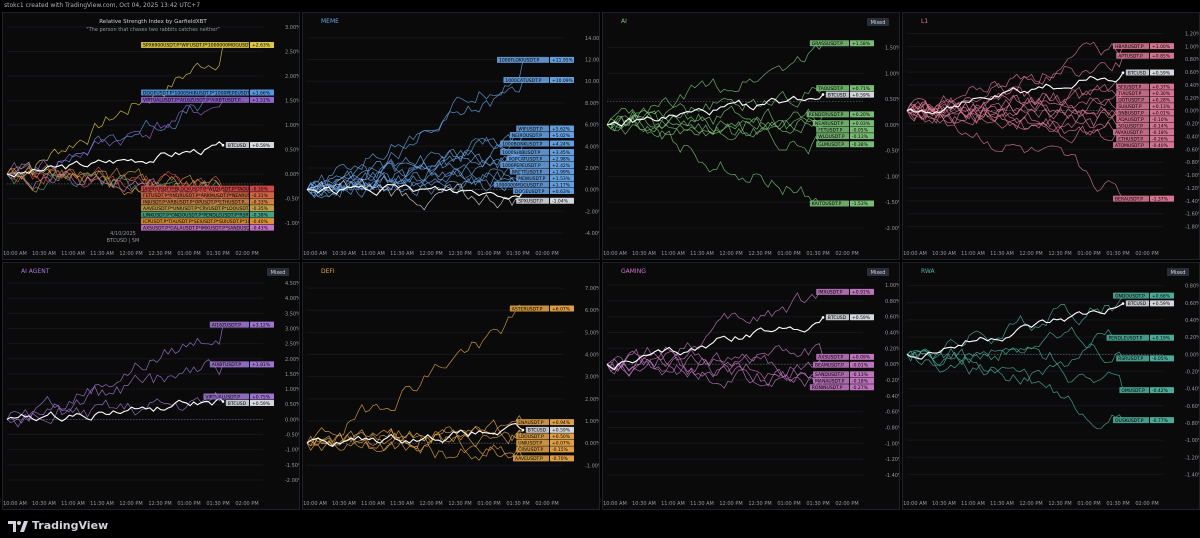  I want to click on label-name: BRETTUSDT.P, so click(527, 172).